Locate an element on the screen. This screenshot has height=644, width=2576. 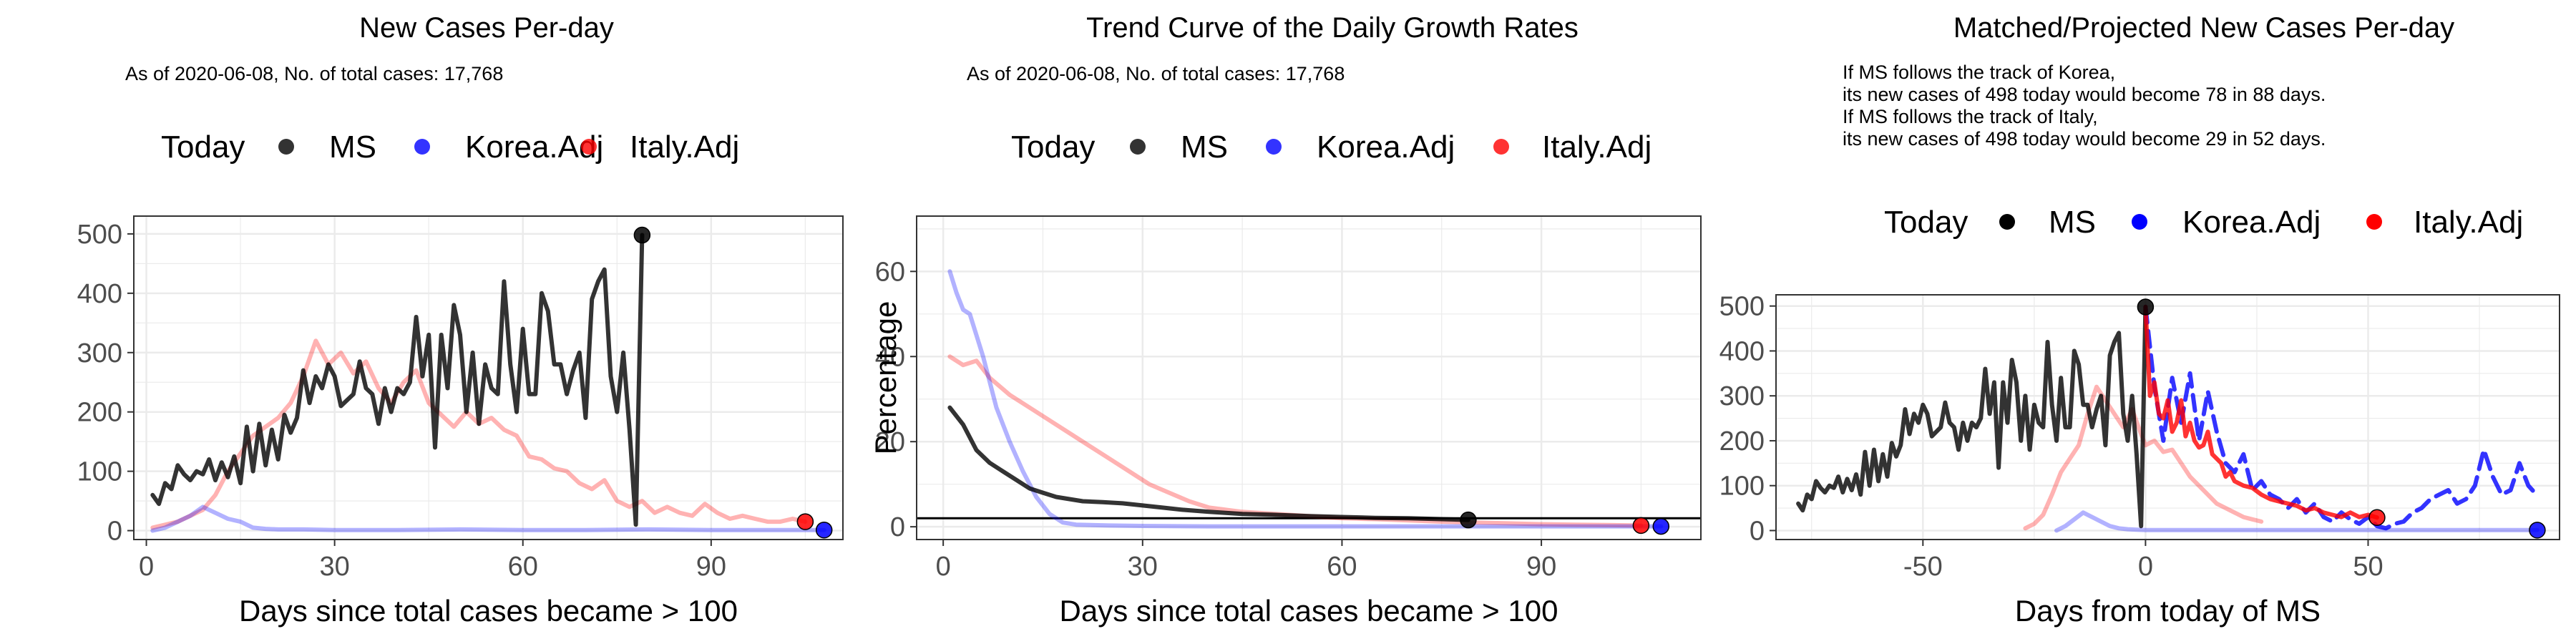
chart-title: New Cases Per-day is located at coordinates (486, 28).